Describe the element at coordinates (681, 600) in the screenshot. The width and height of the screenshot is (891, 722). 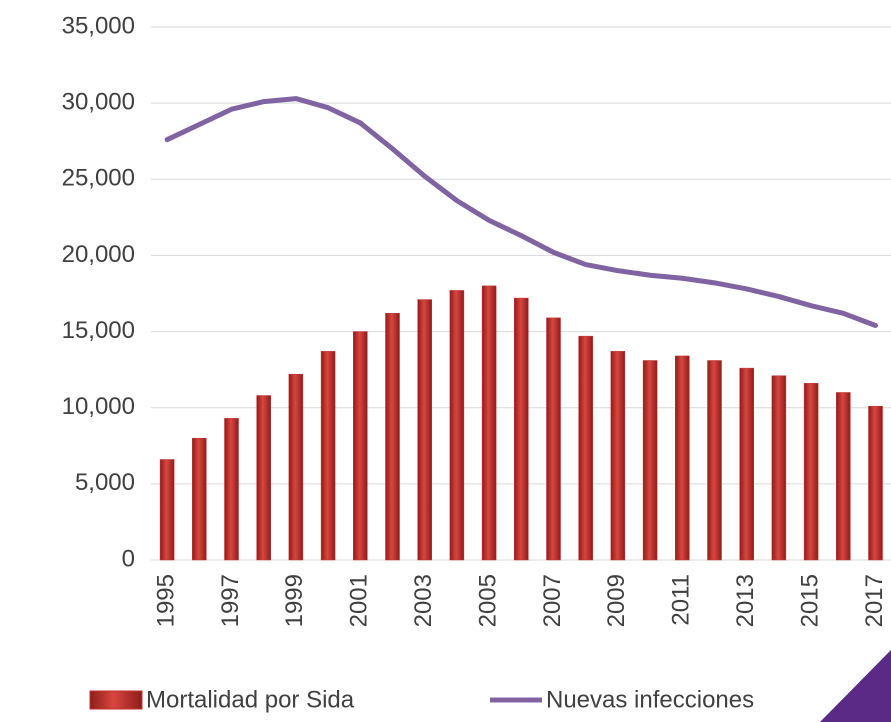
I see `x-tick-label: 2011` at that location.